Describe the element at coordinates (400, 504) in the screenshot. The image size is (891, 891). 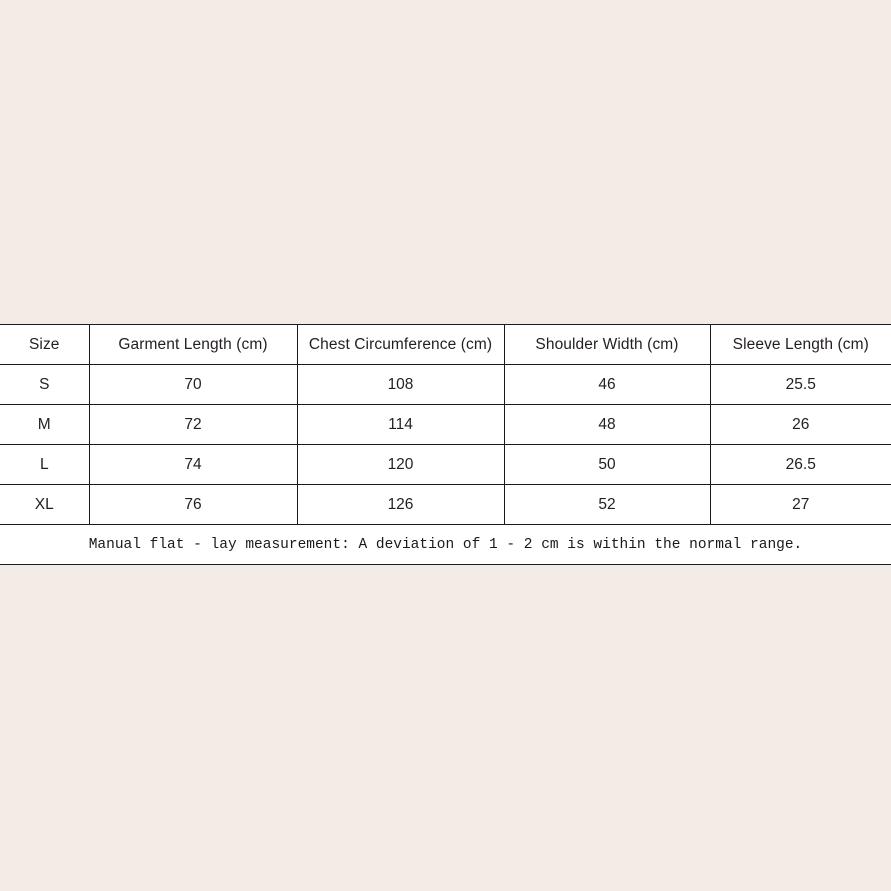
I see `cell-chest-circumference: 126` at that location.